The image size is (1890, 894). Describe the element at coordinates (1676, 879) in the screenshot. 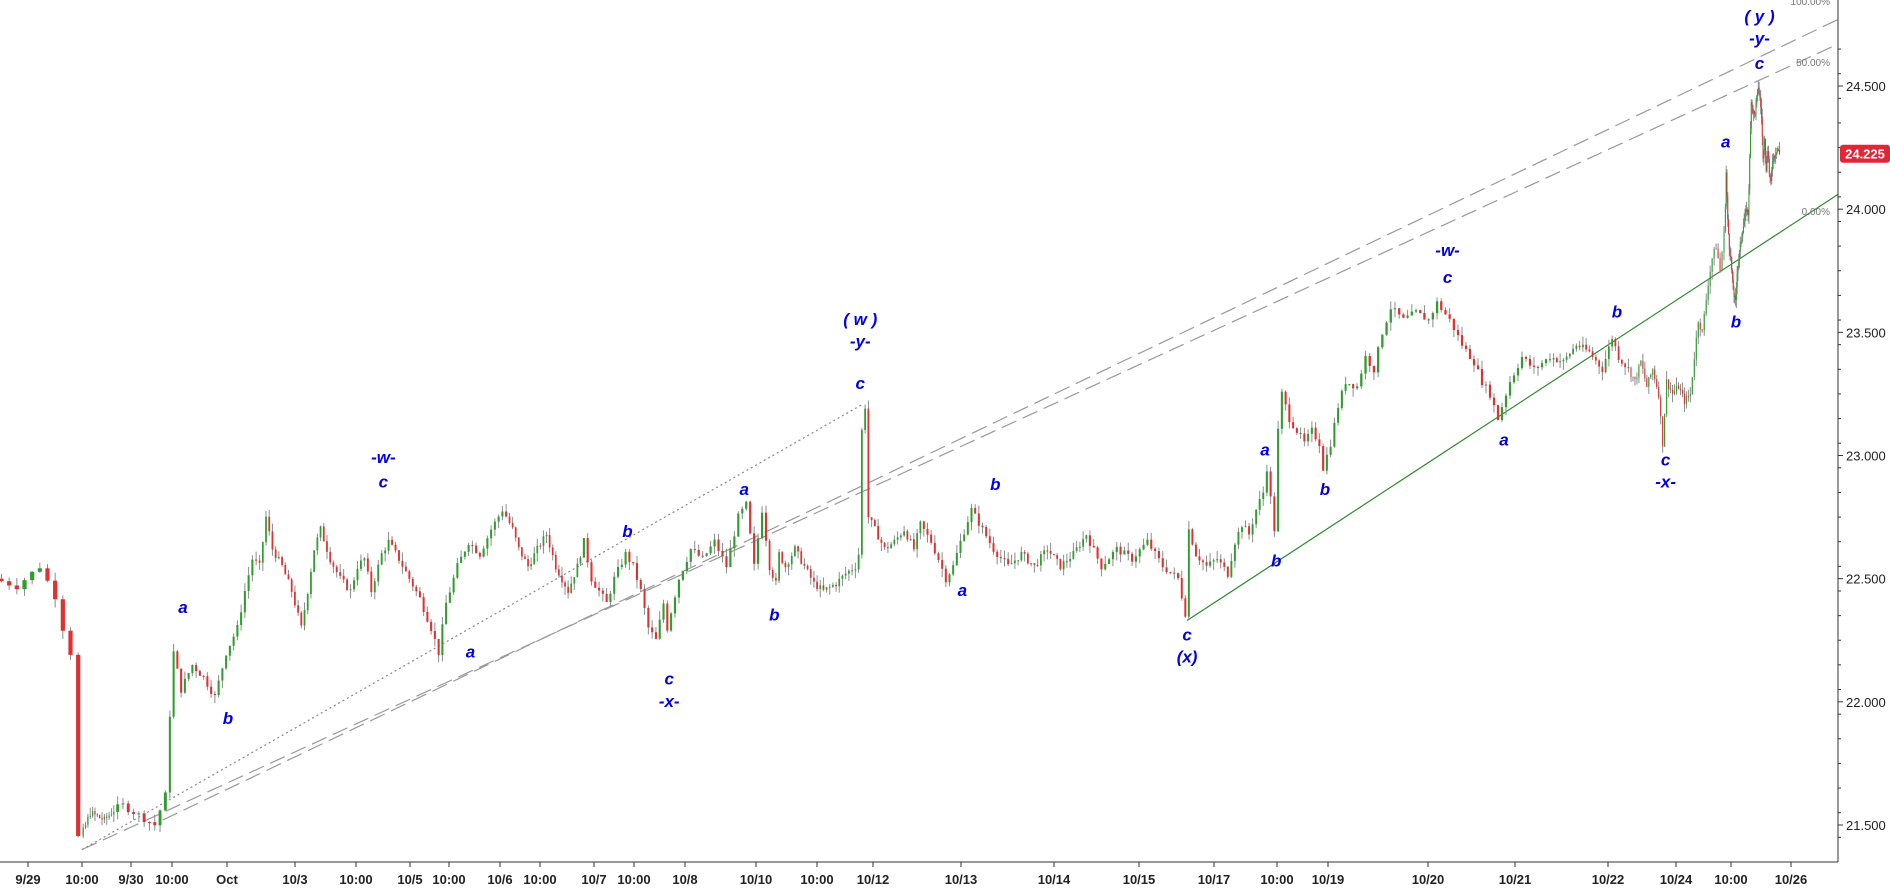

I see `x-tick-label: 10/24` at that location.